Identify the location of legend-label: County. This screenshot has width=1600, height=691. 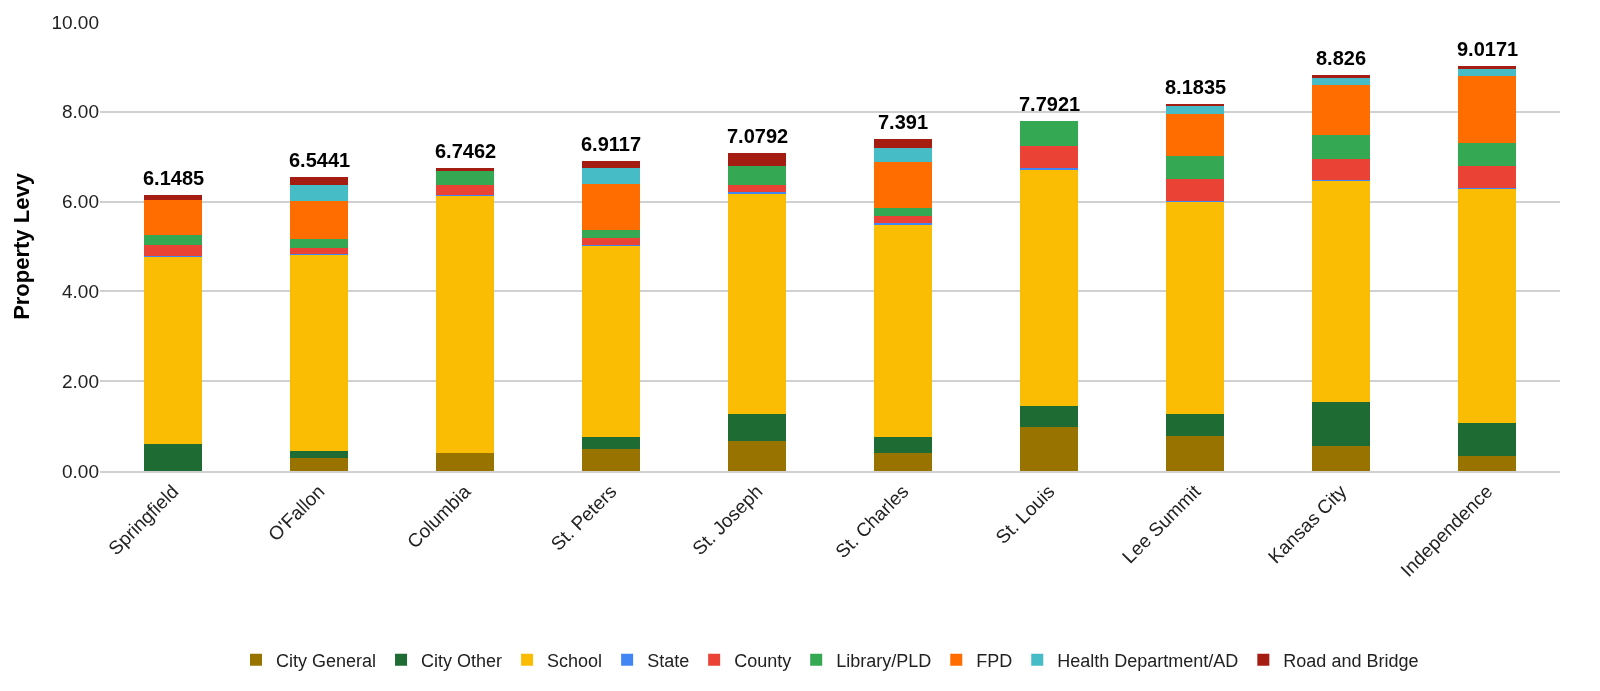
(763, 660).